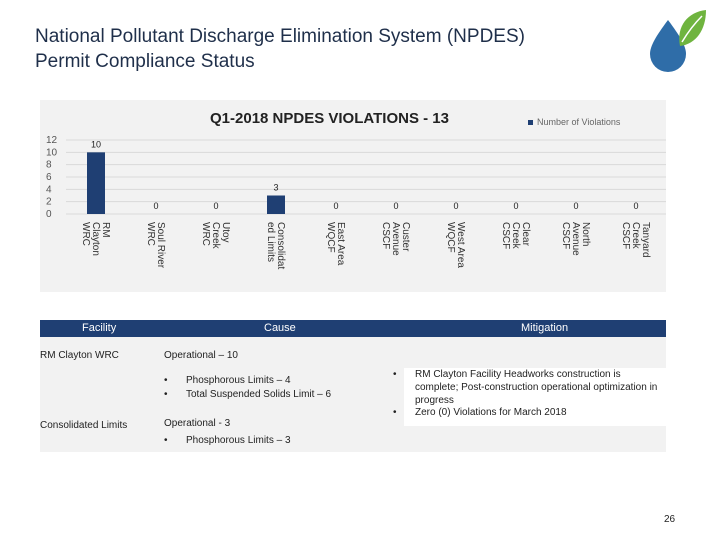 The height and width of the screenshot is (540, 720). Describe the element at coordinates (479, 412) in the screenshot. I see `mitigation-item: Zero (0) Violations for March 2018` at that location.